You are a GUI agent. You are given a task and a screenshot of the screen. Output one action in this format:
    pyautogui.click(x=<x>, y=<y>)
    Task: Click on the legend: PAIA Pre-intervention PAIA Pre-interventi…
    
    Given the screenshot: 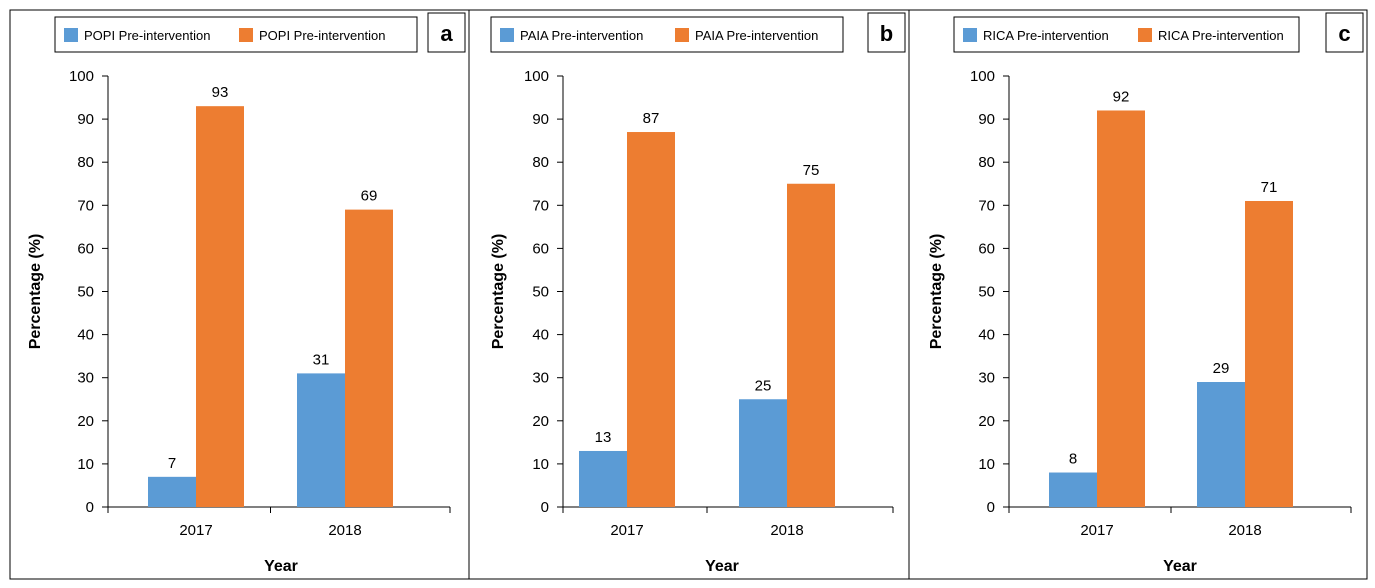 What is the action you would take?
    pyautogui.click(x=667, y=34)
    